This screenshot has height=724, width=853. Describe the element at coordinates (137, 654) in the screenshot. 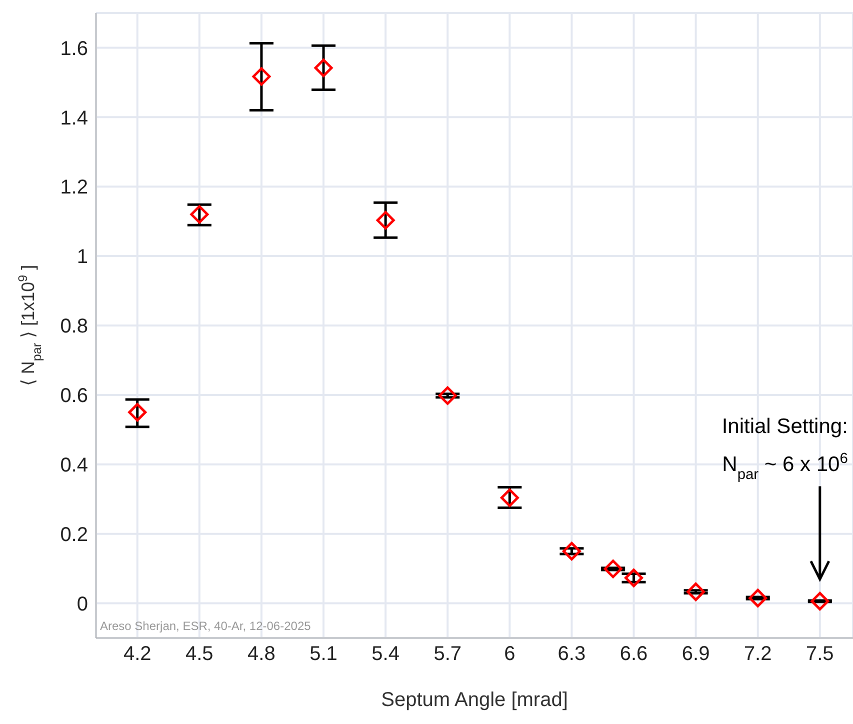

I see `x-tick-label: 4.2` at that location.